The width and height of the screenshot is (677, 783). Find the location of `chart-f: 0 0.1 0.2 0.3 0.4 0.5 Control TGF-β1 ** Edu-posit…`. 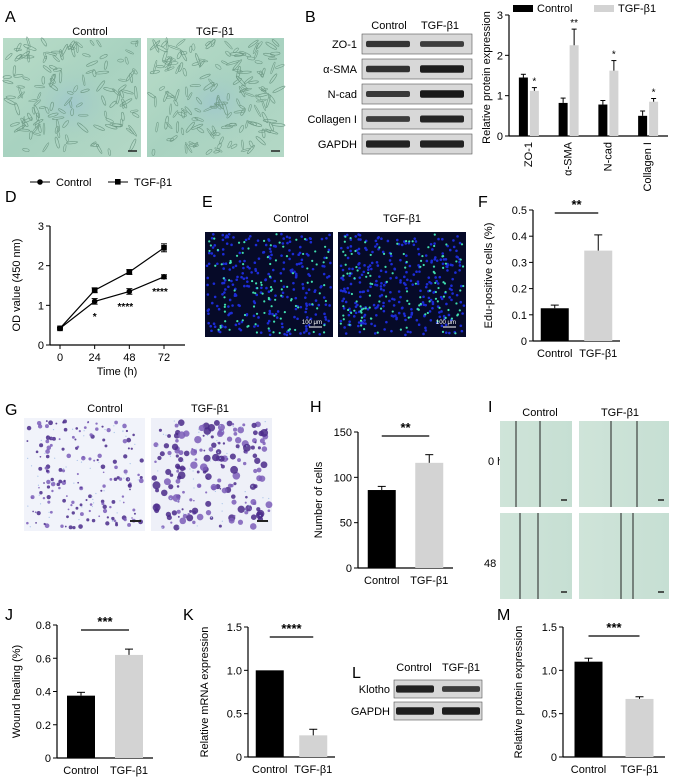

chart-f: 0 0.1 0.2 0.3 0.4 0.5 Control TGF-β1 ** Edu-posit… is located at coordinates (551, 278).